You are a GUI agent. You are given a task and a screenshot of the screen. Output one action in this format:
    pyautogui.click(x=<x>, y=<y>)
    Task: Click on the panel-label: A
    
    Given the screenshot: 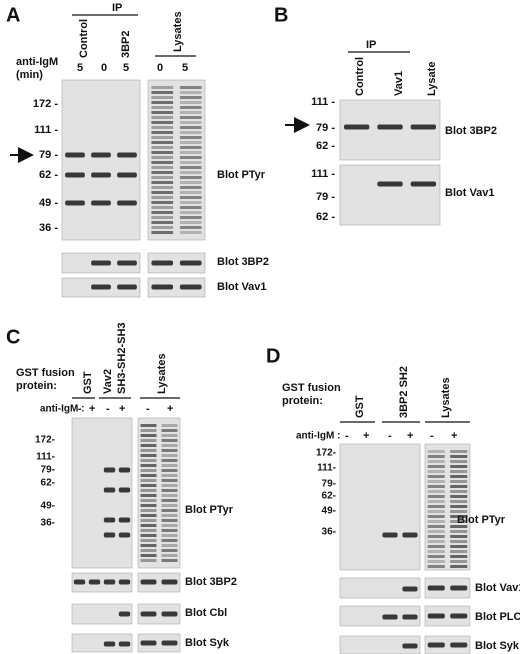 What is the action you would take?
    pyautogui.click(x=13, y=15)
    